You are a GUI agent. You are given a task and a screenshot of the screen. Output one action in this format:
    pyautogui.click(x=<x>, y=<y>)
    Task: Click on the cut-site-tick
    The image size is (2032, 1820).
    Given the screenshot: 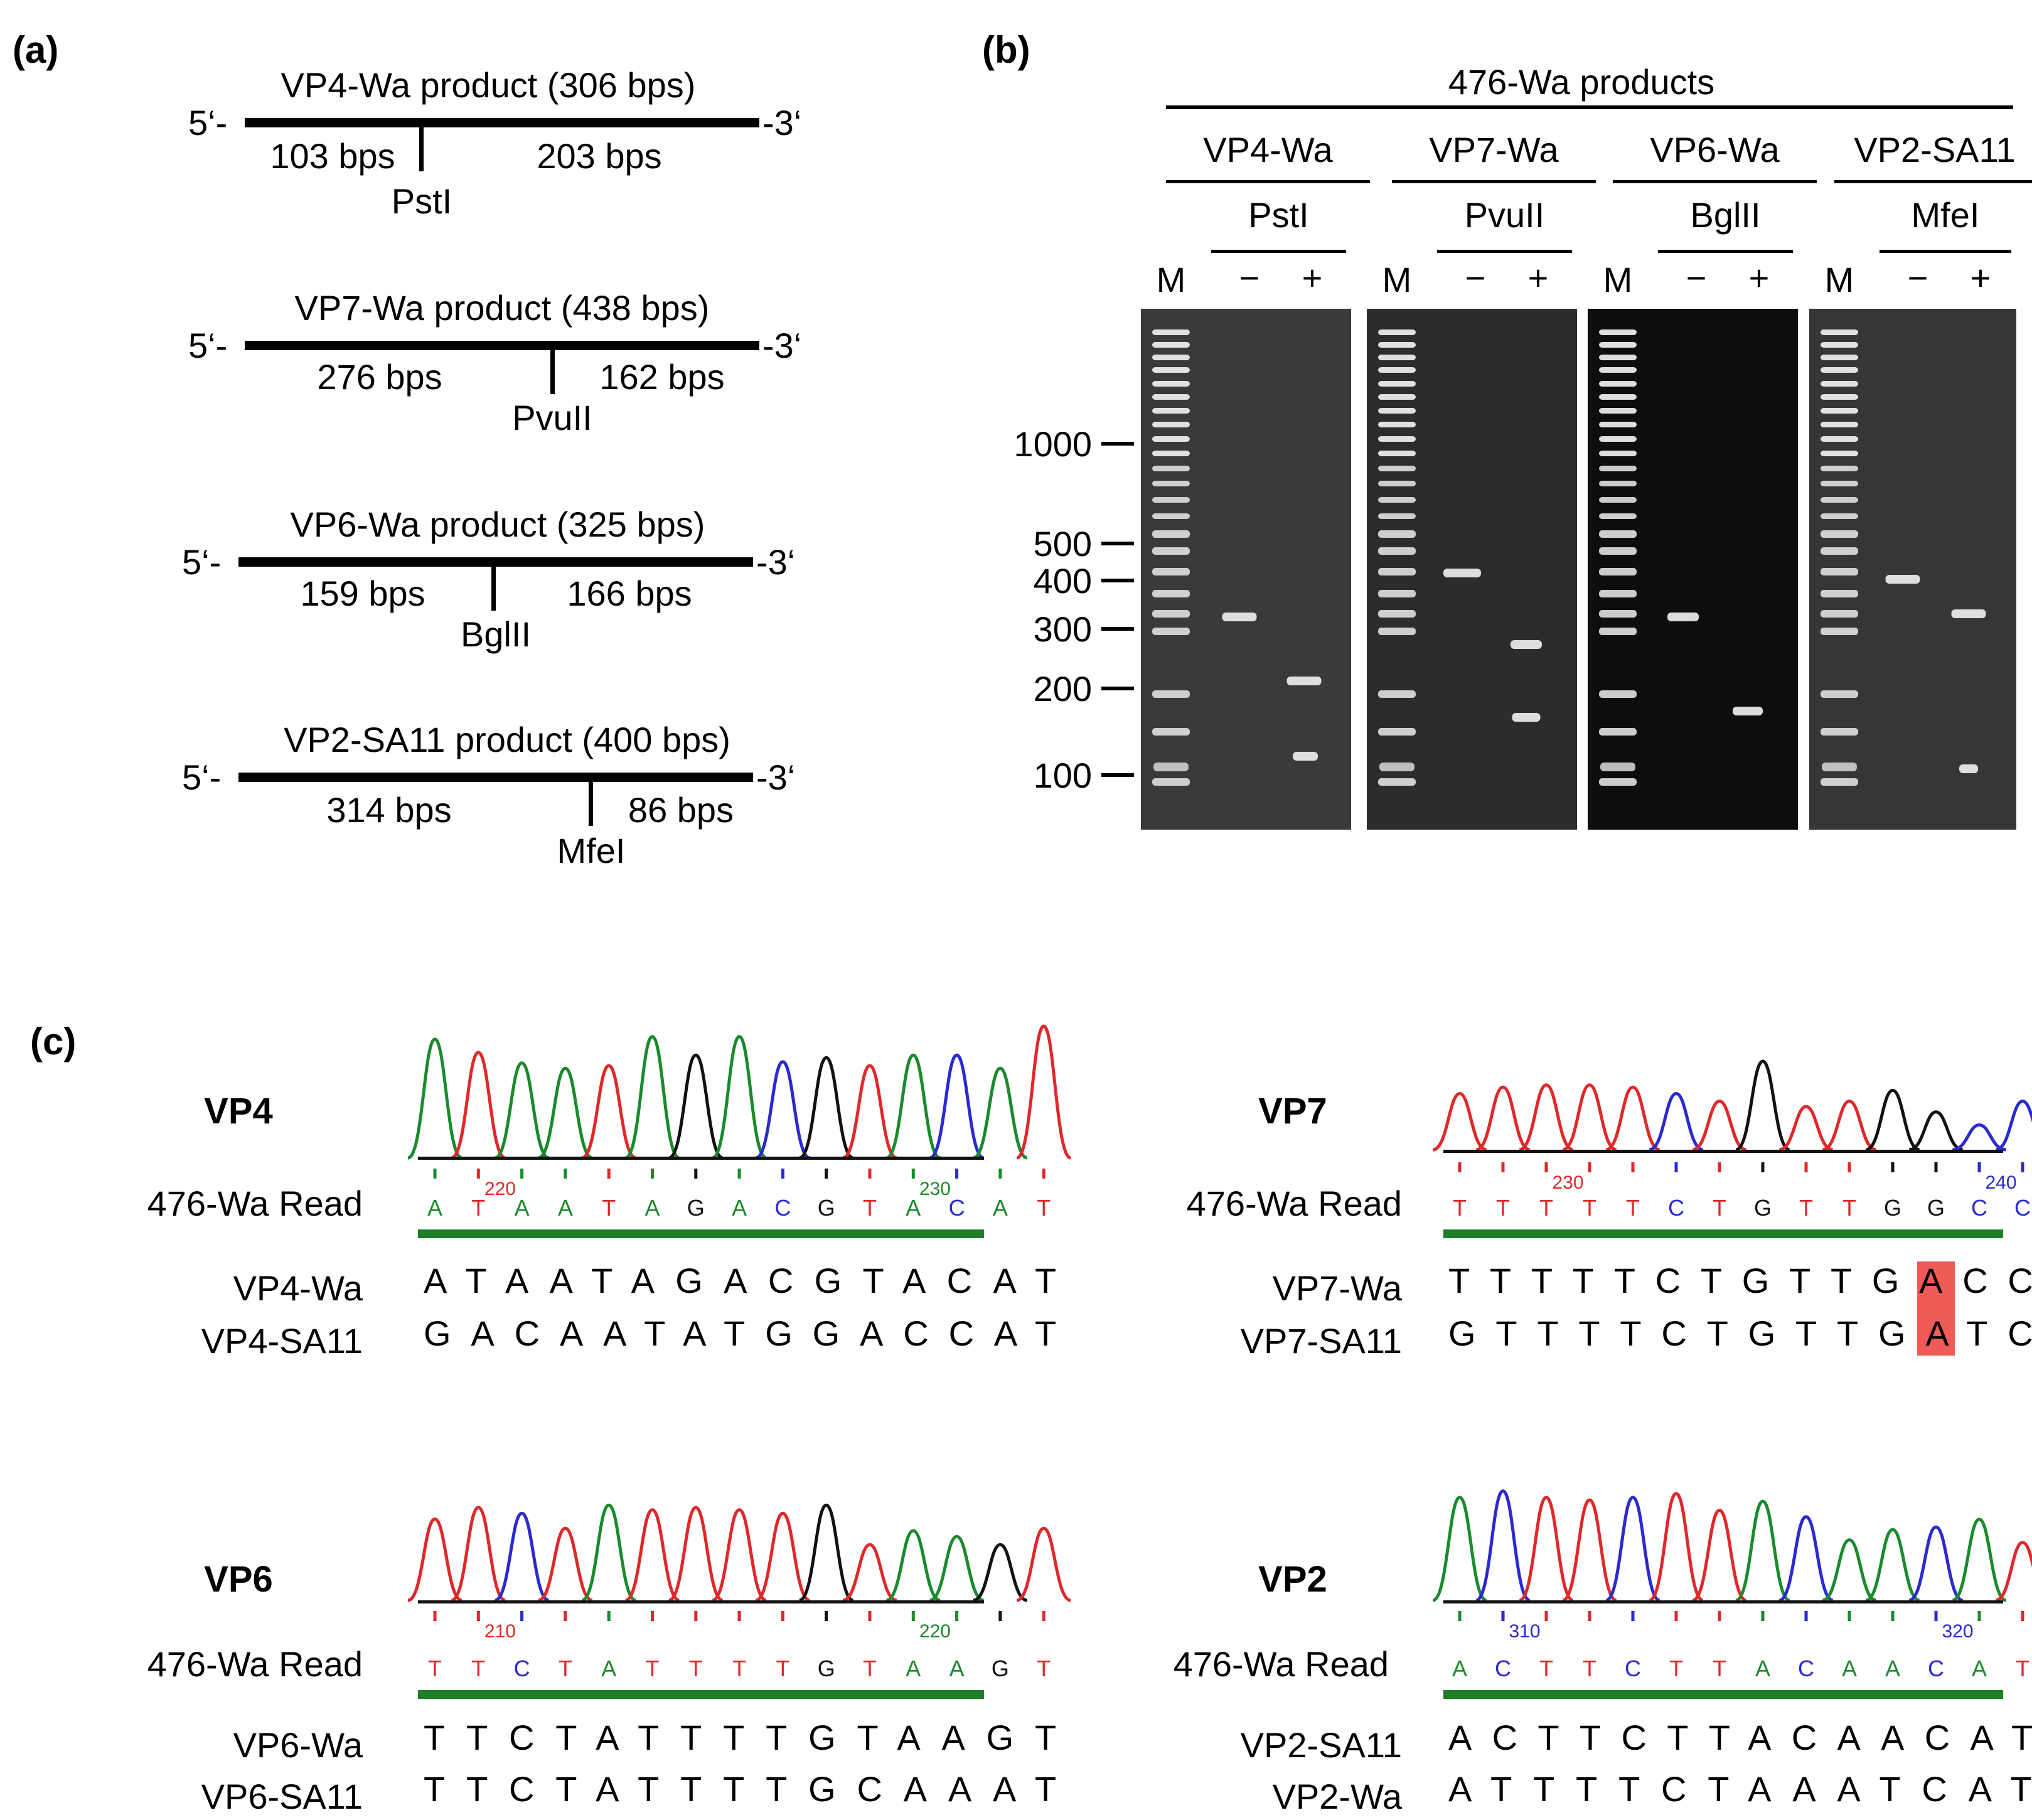 What is the action you would take?
    pyautogui.click(x=493, y=589)
    